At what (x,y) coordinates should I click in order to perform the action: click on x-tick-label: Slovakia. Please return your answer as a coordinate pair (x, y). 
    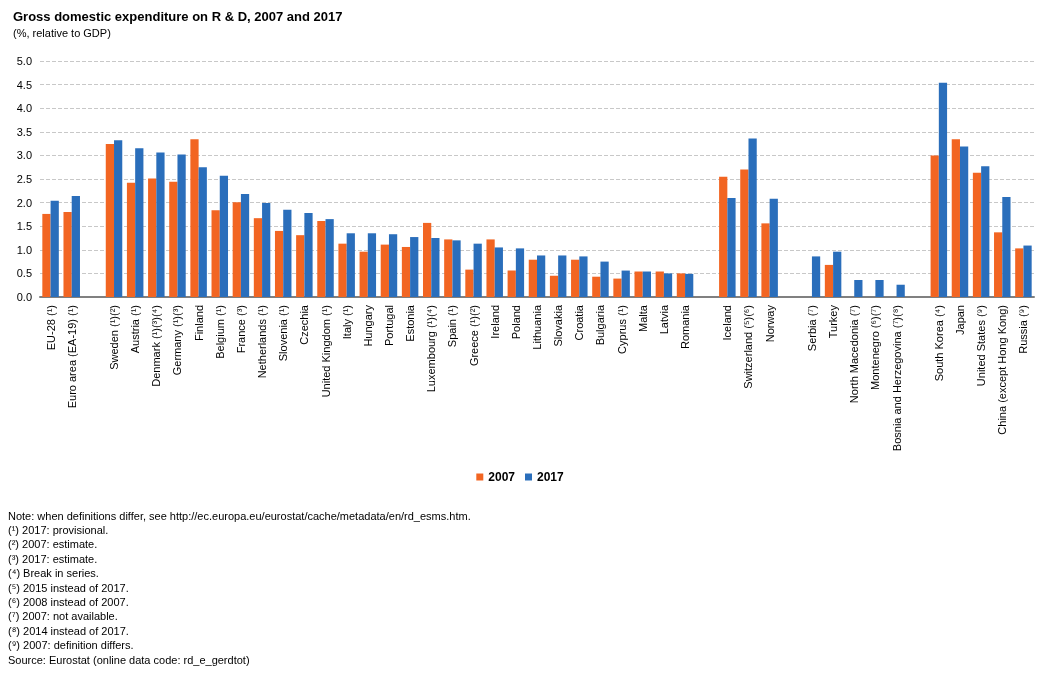
    Looking at the image, I should click on (558, 325).